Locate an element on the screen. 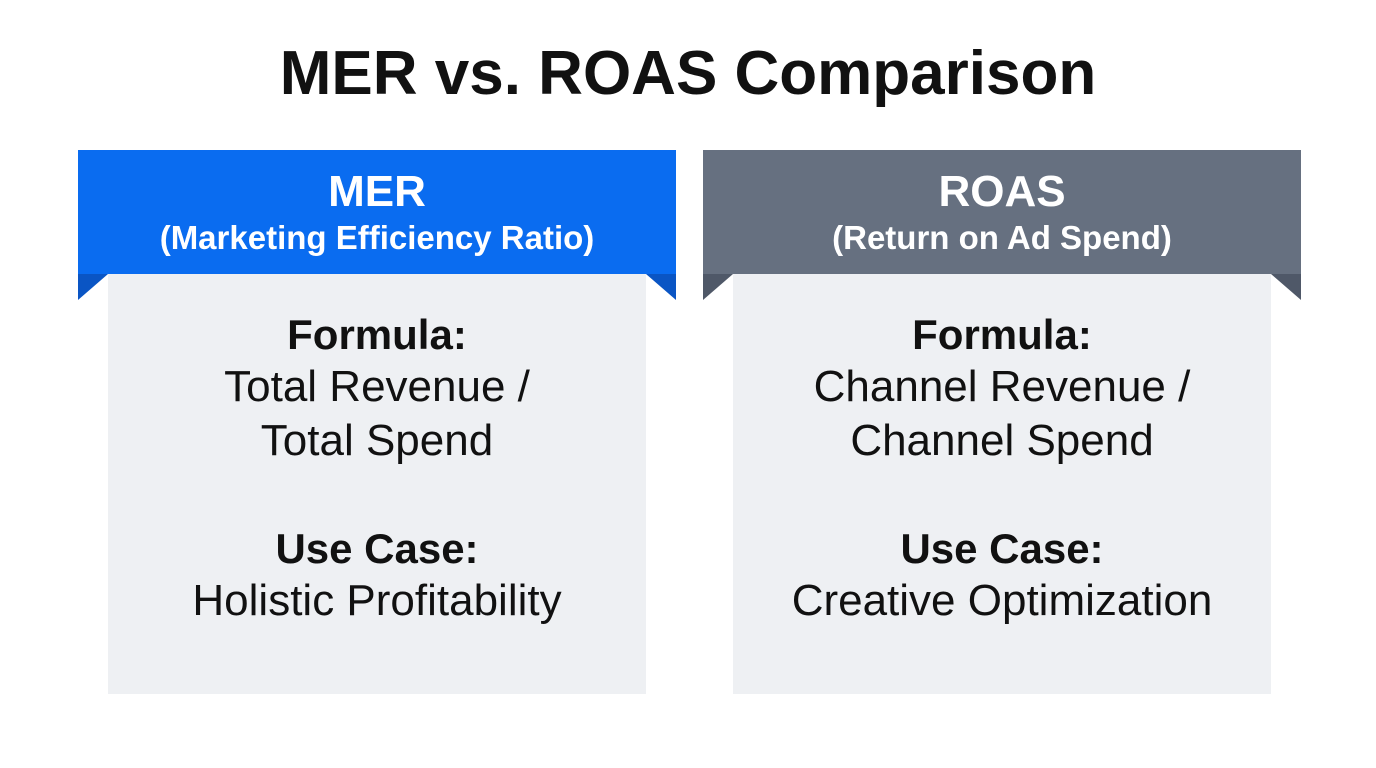 The image size is (1376, 768). card-subheading: (Marketing Efficiency Ratio) is located at coordinates (377, 237).